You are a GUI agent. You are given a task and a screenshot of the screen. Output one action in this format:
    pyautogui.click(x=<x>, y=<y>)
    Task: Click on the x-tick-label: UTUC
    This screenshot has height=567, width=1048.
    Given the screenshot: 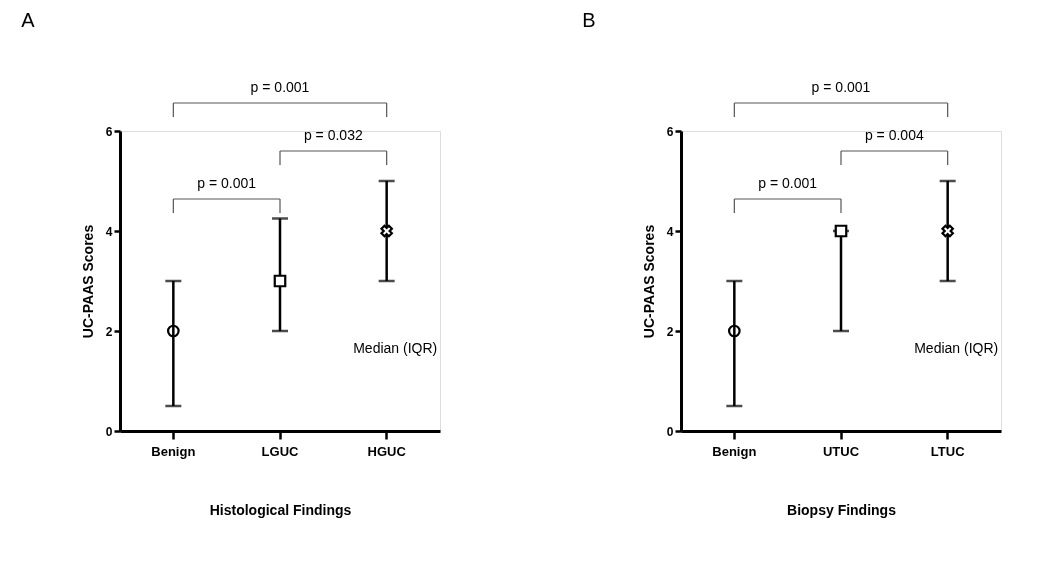 What is the action you would take?
    pyautogui.click(x=841, y=451)
    